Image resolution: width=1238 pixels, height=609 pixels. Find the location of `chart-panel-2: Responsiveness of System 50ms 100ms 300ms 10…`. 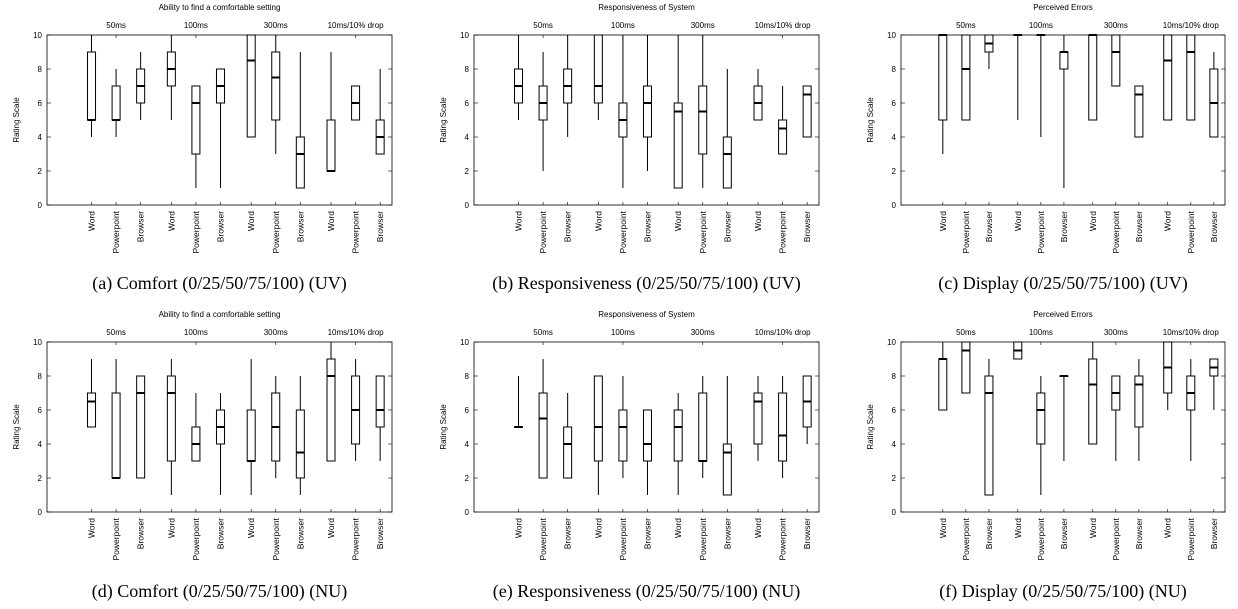

chart-panel-2: Responsiveness of System 50ms 100ms 300ms 10… is located at coordinates (629, 148).